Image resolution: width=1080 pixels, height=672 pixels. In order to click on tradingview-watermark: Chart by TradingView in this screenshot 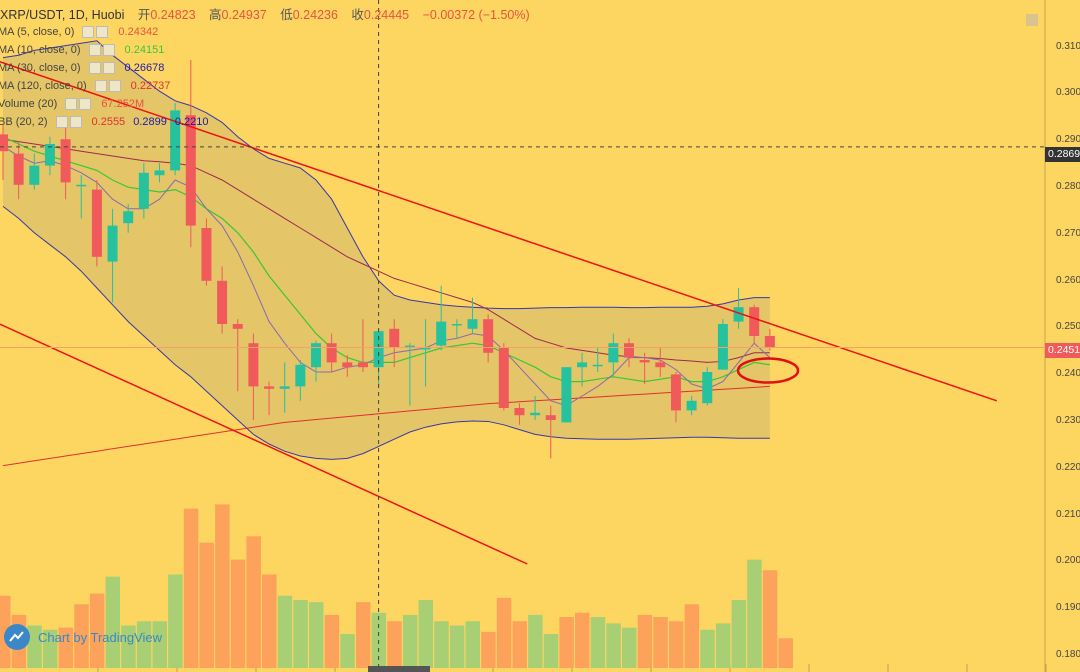, I will do `click(83, 637)`.